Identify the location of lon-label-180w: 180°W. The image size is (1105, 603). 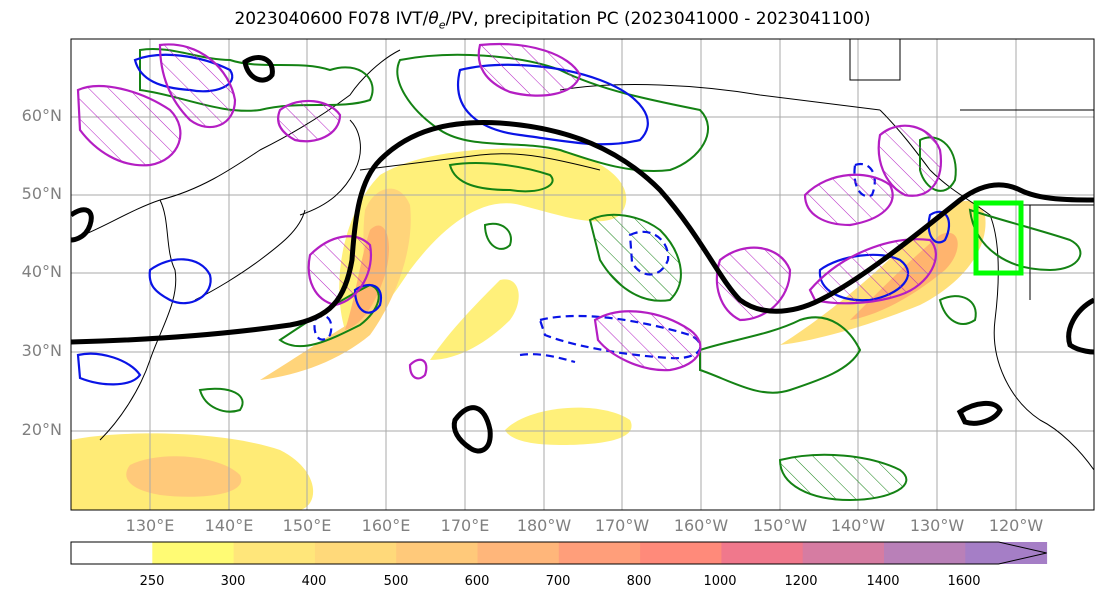
(544, 525).